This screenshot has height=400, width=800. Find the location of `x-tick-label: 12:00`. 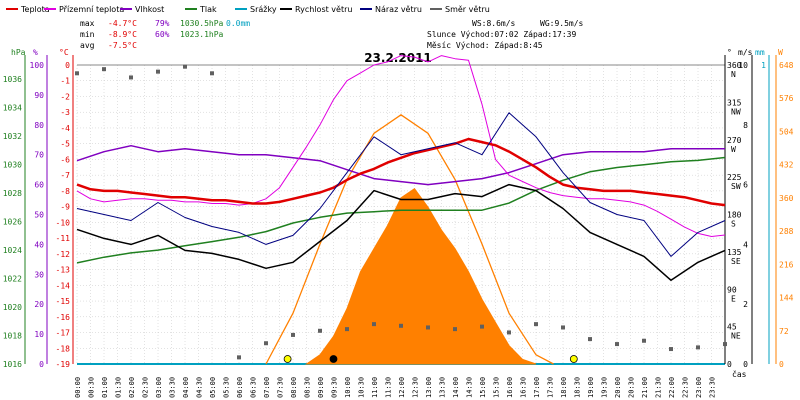

x-tick-label: 12:00 is located at coordinates (402, 387).